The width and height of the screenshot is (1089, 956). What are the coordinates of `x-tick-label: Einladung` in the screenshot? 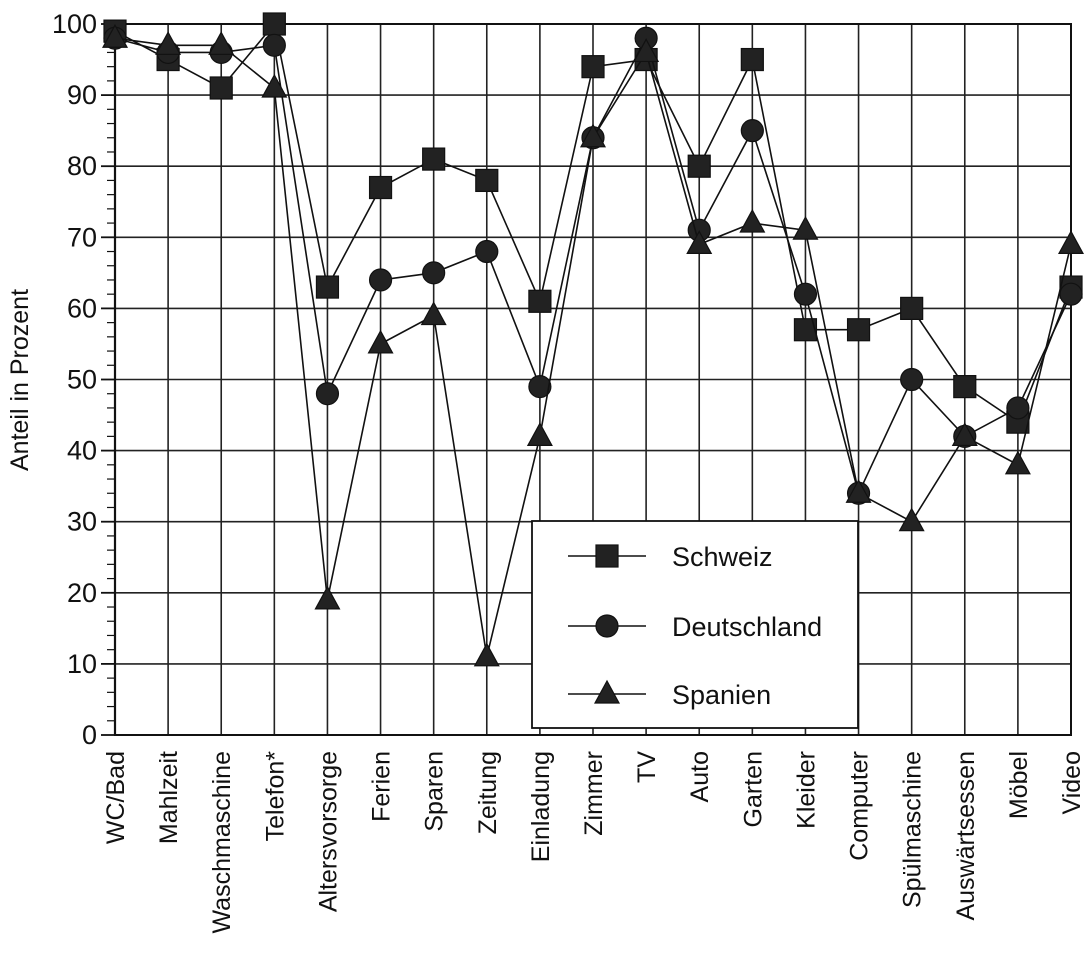 It's located at (541, 806).